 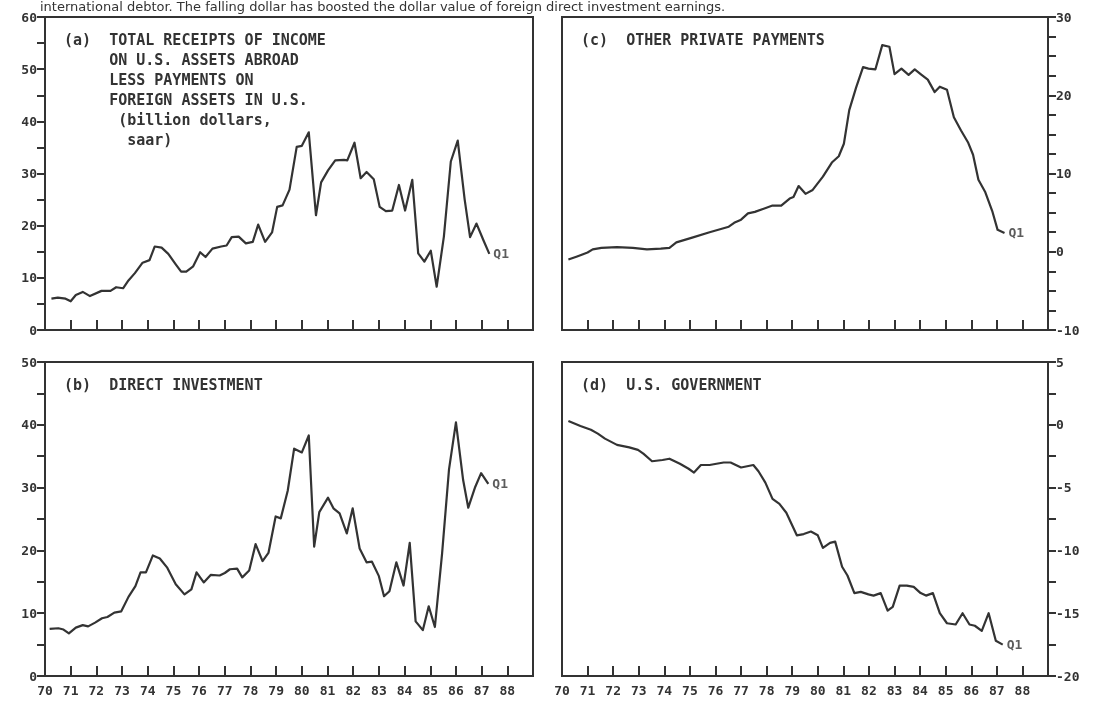 I want to click on text: (c) OTHER PRIVATE PAYMENTS, so click(x=703, y=40).